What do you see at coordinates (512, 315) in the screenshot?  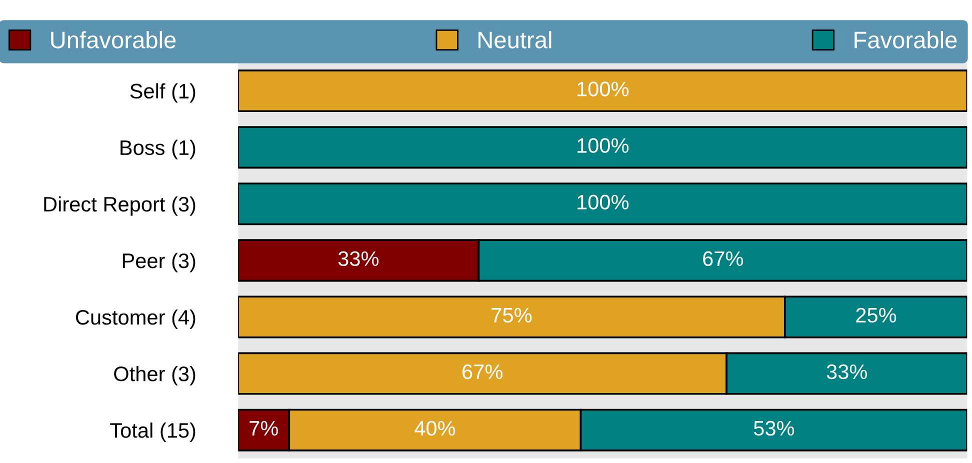 I see `data-label: 75%` at bounding box center [512, 315].